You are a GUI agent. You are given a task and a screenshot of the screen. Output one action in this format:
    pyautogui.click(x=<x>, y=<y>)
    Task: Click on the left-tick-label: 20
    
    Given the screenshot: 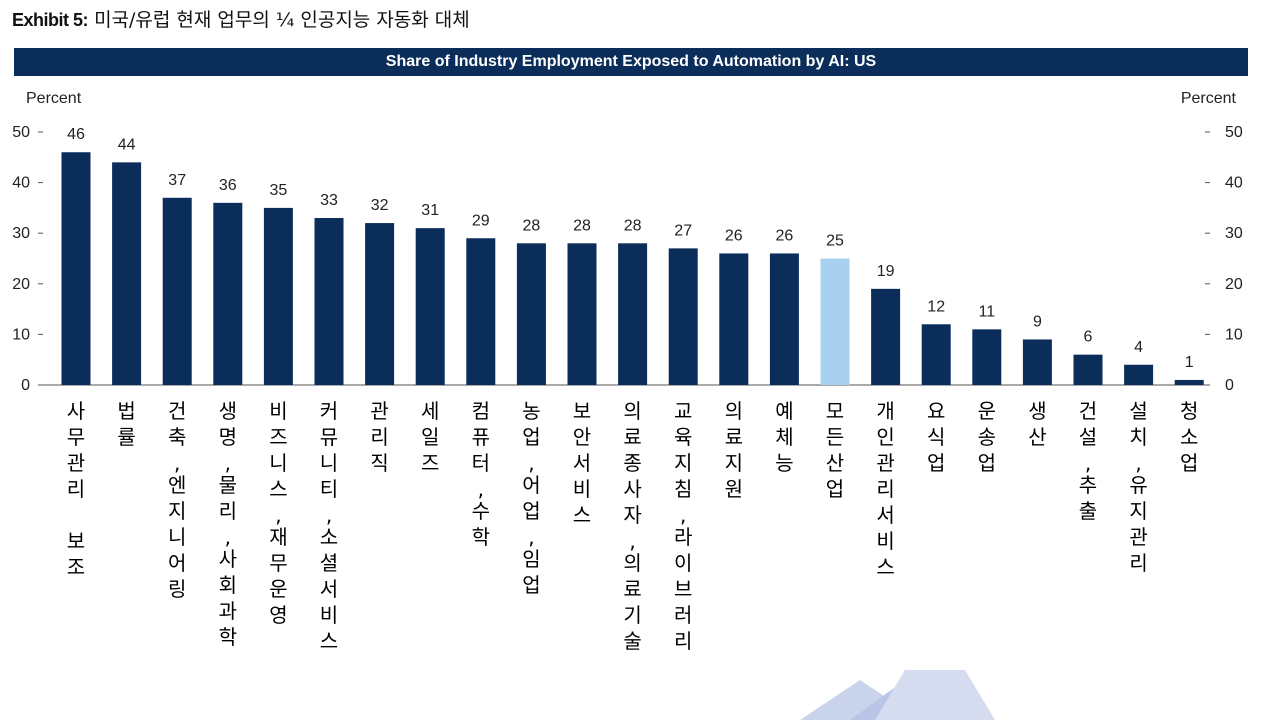 What is the action you would take?
    pyautogui.click(x=21, y=284)
    